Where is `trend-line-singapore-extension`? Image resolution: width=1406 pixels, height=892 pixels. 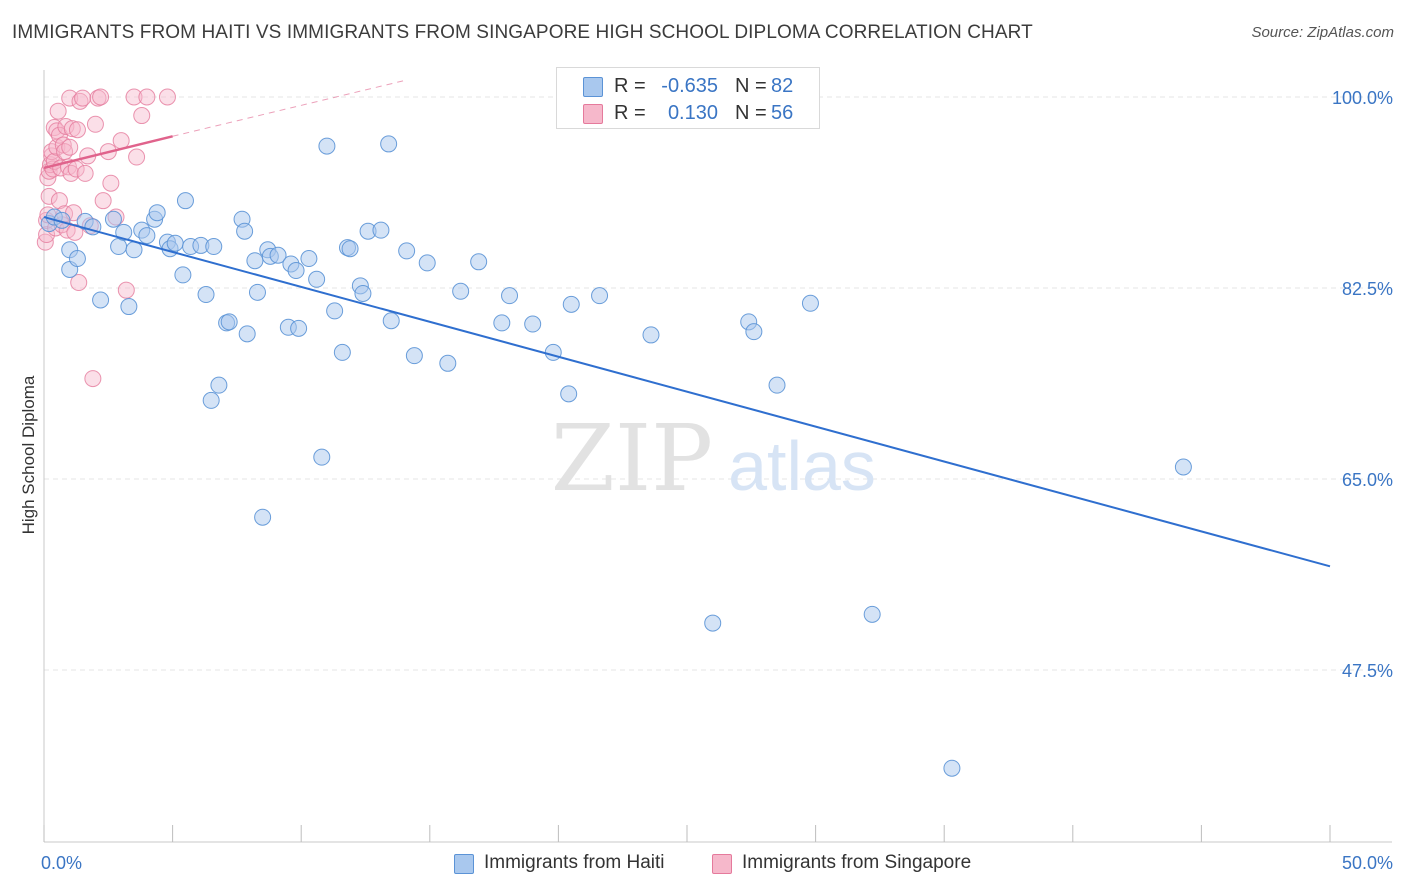 trend-line-singapore-extension is located at coordinates (288, 108).